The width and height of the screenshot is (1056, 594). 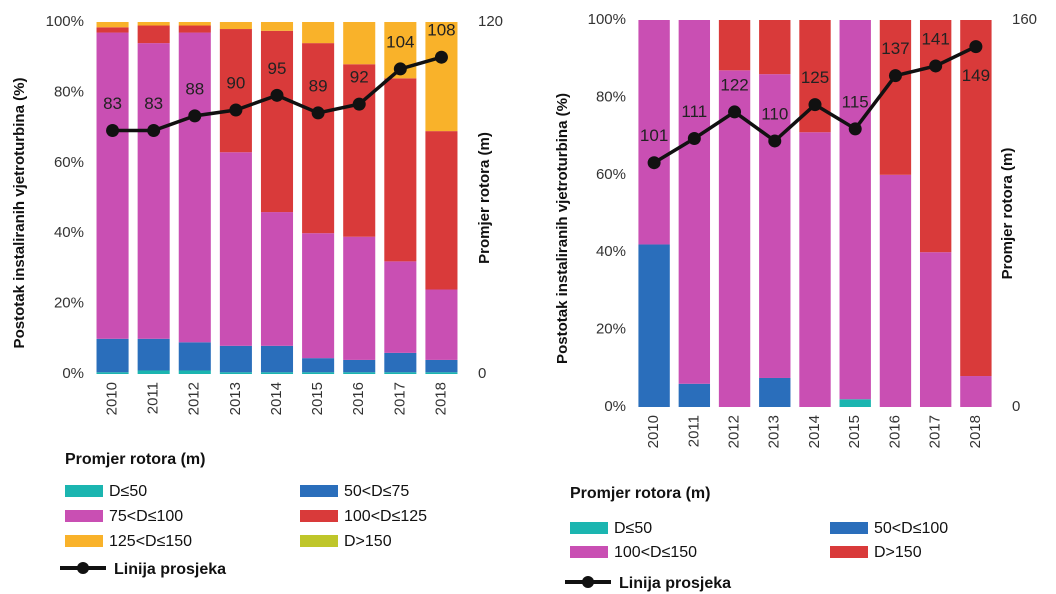 What do you see at coordinates (19, 213) in the screenshot?
I see `y-axis-title: Postotak instaliranih vjetroturbina (%)` at bounding box center [19, 213].